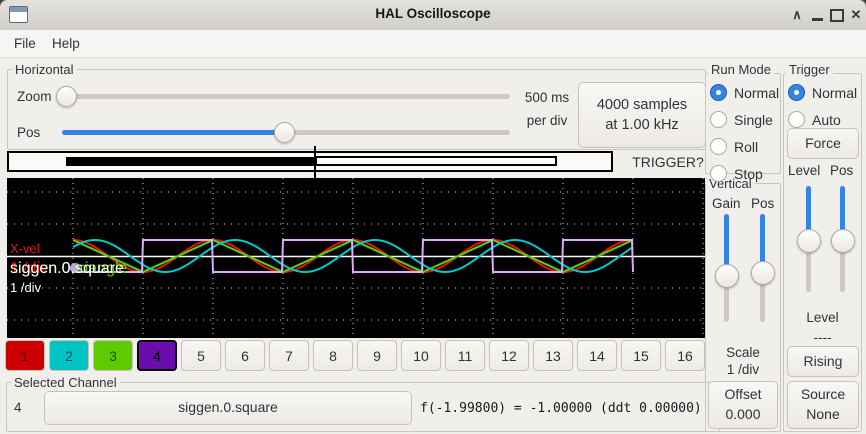  What do you see at coordinates (34, 96) in the screenshot?
I see `zoom-label: Zoom` at bounding box center [34, 96].